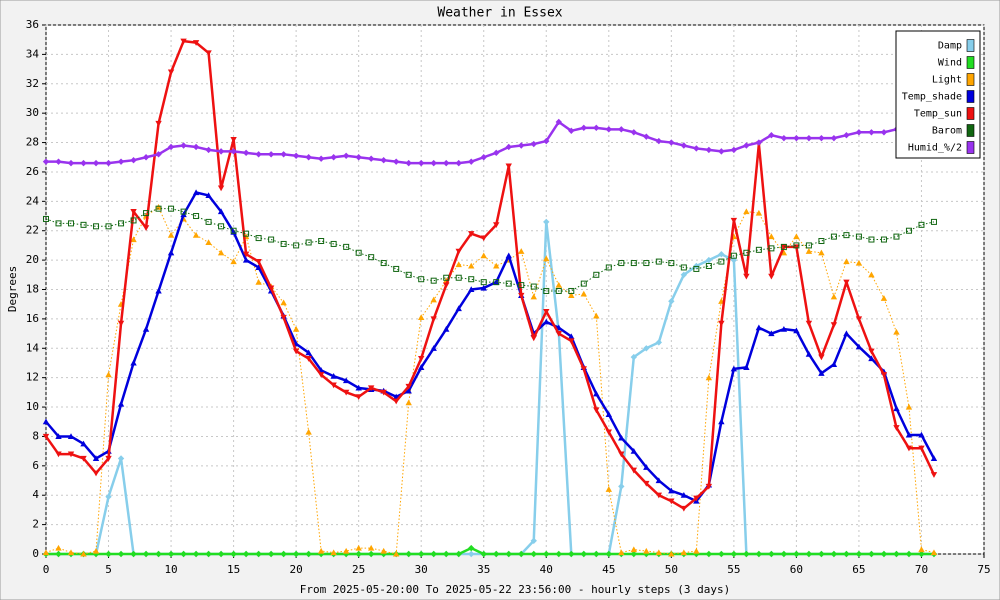 Image resolution: width=1000 pixels, height=600 pixels. I want to click on legend-swatch, so click(970, 130).